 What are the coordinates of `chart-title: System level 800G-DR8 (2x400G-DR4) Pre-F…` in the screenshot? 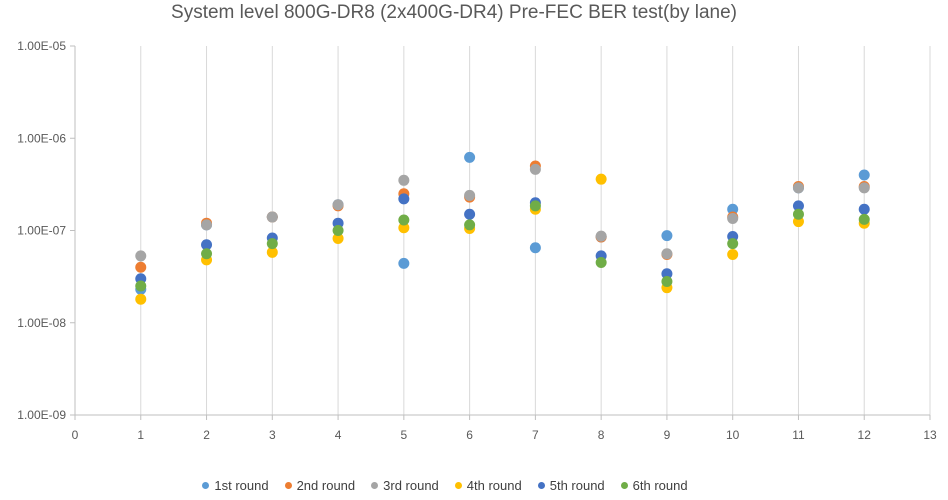 It's located at (454, 12).